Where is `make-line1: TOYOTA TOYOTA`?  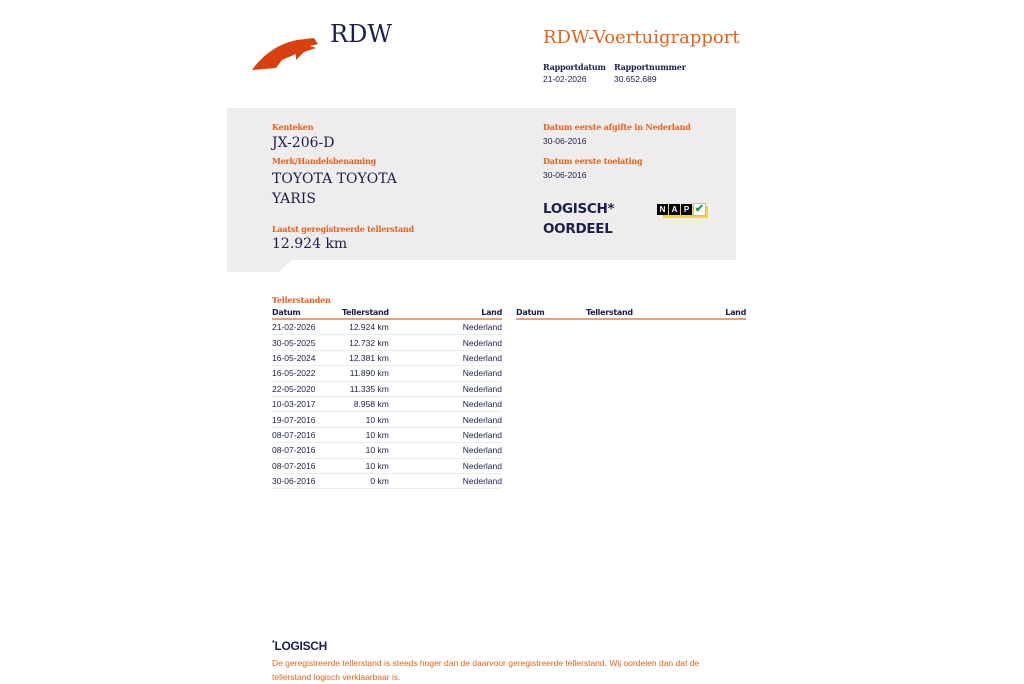
make-line1: TOYOTA TOYOTA is located at coordinates (334, 179).